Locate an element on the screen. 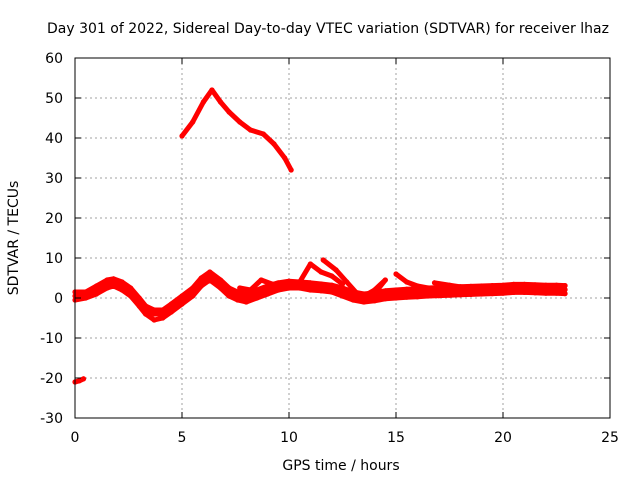 The image size is (640, 480). y-tick-label: 30 is located at coordinates (54, 179).